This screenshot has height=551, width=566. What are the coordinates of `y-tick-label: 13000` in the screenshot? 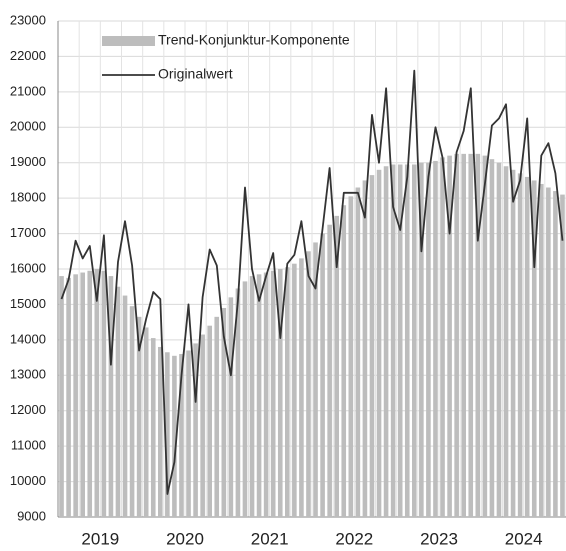 It's located at (28, 374).